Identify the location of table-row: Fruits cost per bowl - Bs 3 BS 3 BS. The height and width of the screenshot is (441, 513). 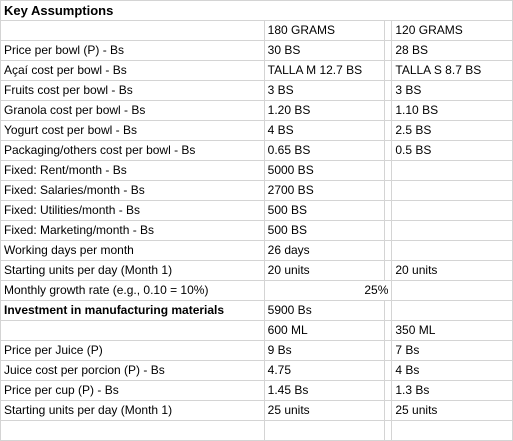
(256, 90).